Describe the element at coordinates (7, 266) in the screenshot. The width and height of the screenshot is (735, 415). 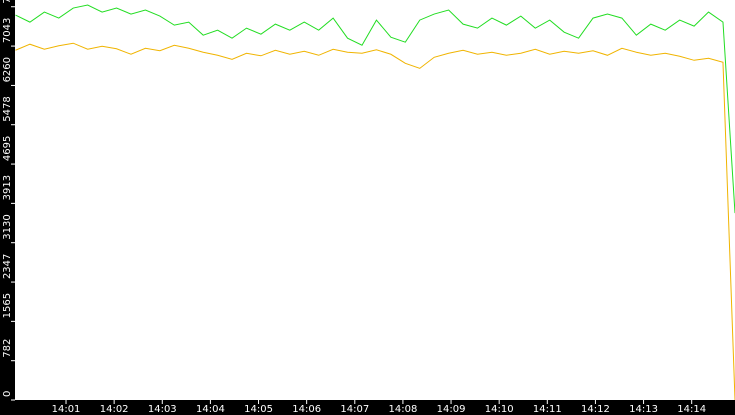
I see `y-tick-label: 2347` at that location.